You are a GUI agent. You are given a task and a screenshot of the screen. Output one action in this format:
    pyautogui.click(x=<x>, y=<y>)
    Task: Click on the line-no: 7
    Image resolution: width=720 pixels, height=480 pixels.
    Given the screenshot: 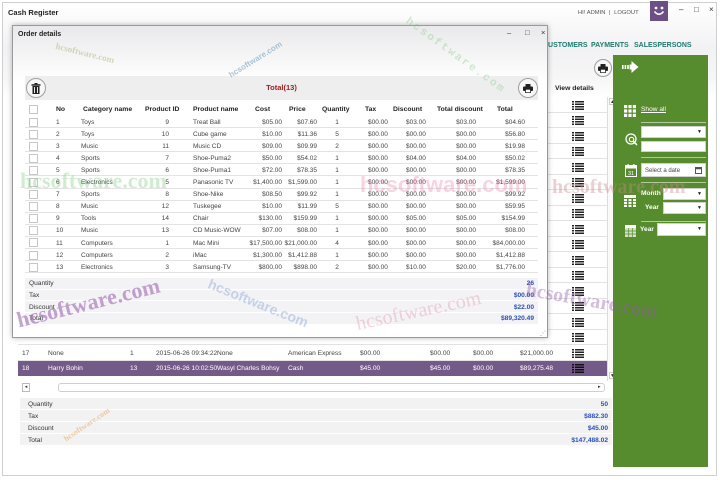 What is the action you would take?
    pyautogui.click(x=58, y=195)
    